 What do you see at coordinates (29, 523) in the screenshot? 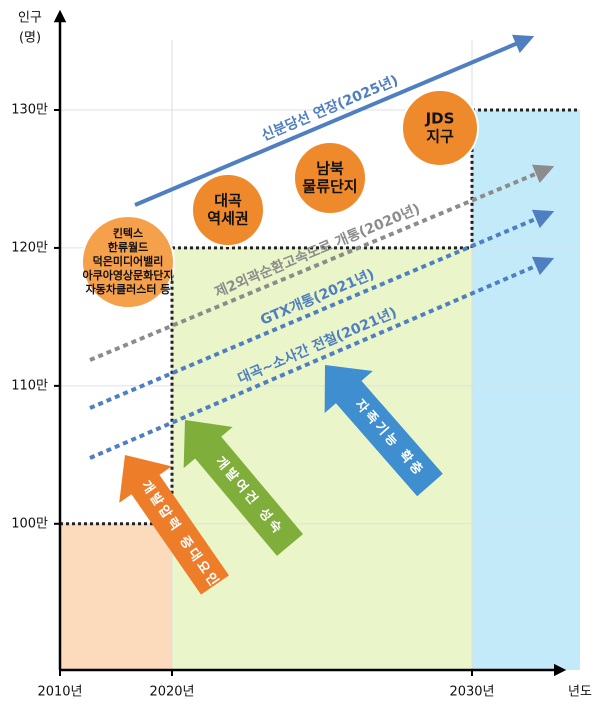
I see `y-tick-label: 100만` at bounding box center [29, 523].